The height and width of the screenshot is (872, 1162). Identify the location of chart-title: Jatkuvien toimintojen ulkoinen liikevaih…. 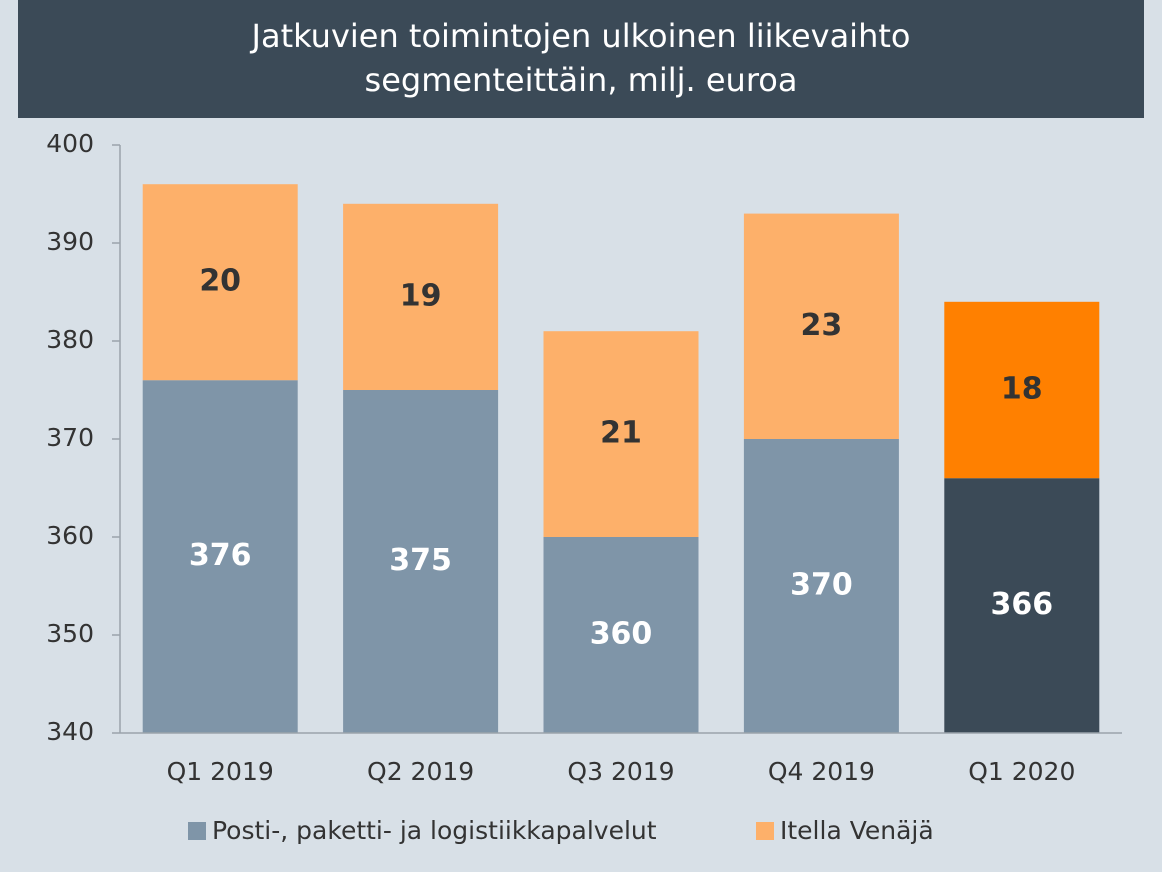
(581, 59).